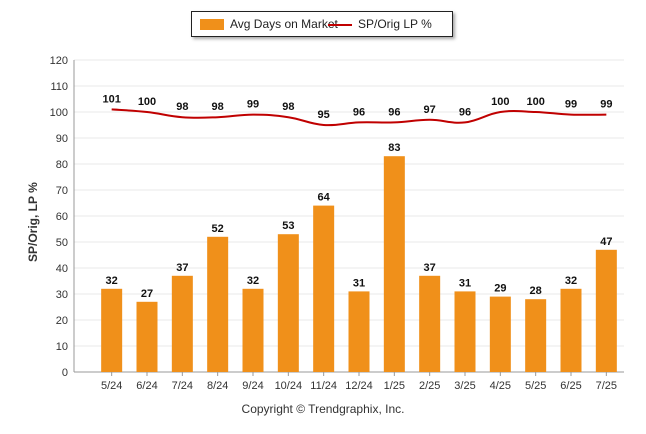 The image size is (646, 434). I want to click on x-tick-label: 1/25, so click(394, 386).